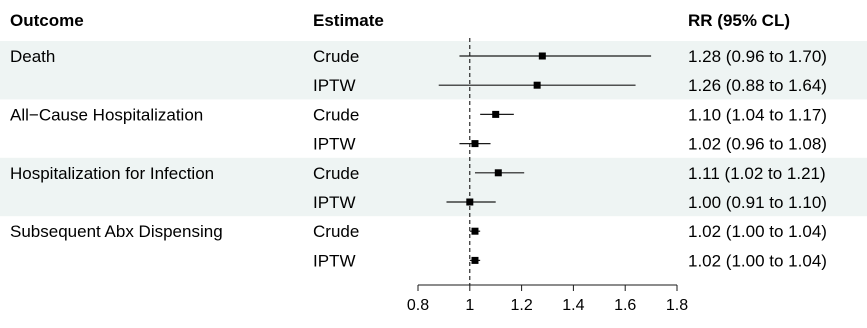 Image resolution: width=867 pixels, height=328 pixels. Describe the element at coordinates (757, 202) in the screenshot. I see `rr-ci-label: 1.00 (0.91 to 1.10)` at that location.